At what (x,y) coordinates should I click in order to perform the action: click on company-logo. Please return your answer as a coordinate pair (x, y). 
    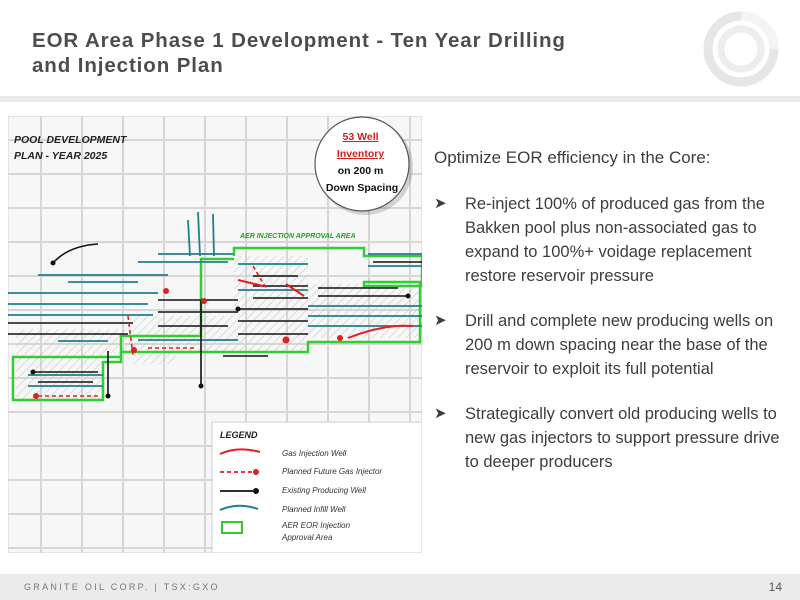
    Looking at the image, I should click on (741, 49).